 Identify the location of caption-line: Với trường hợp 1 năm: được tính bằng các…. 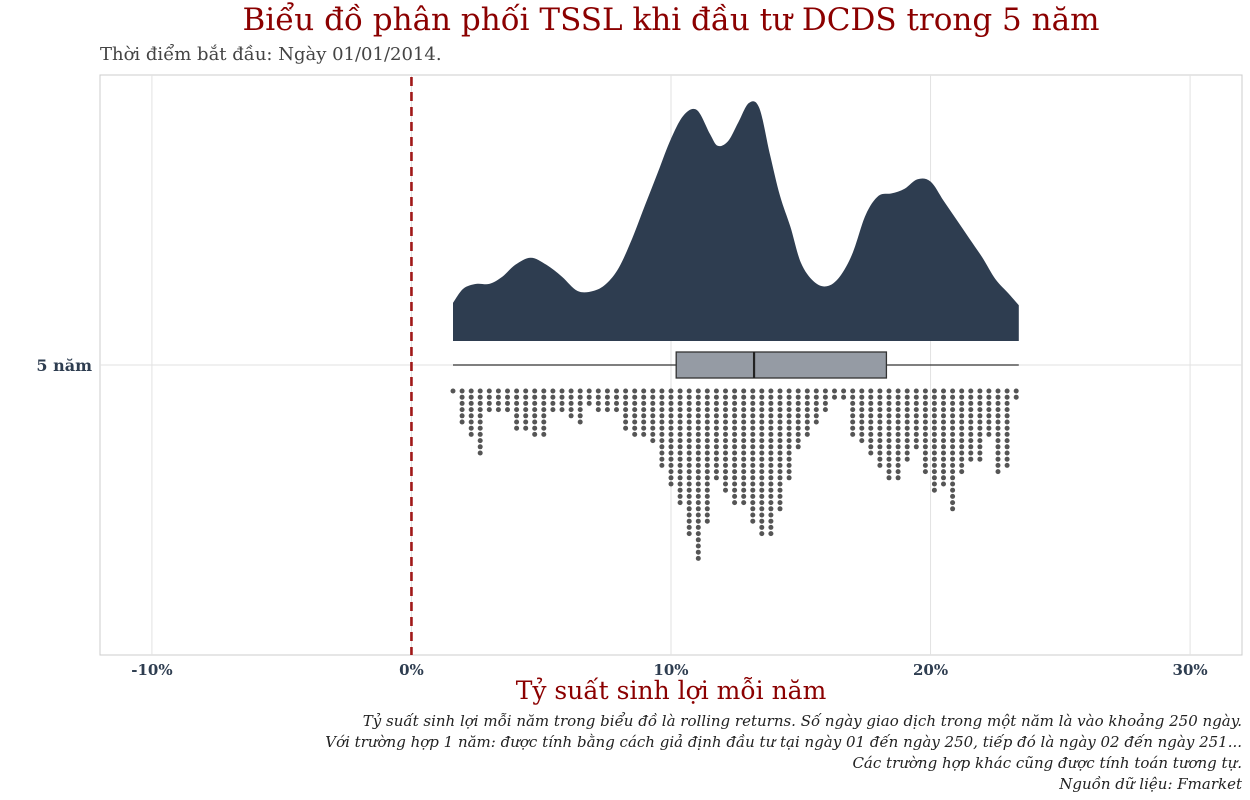
(783, 742).